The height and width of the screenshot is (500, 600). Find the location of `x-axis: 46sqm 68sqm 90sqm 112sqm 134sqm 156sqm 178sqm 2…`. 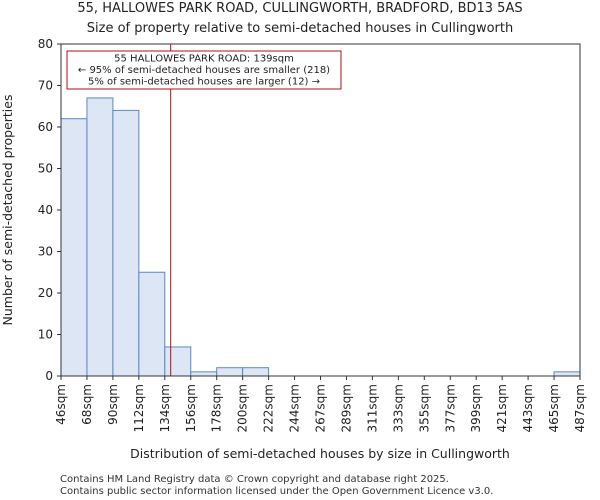

x-axis: 46sqm 68sqm 90sqm 112sqm 134sqm 156sqm 178sqm 2… is located at coordinates (320, 404).